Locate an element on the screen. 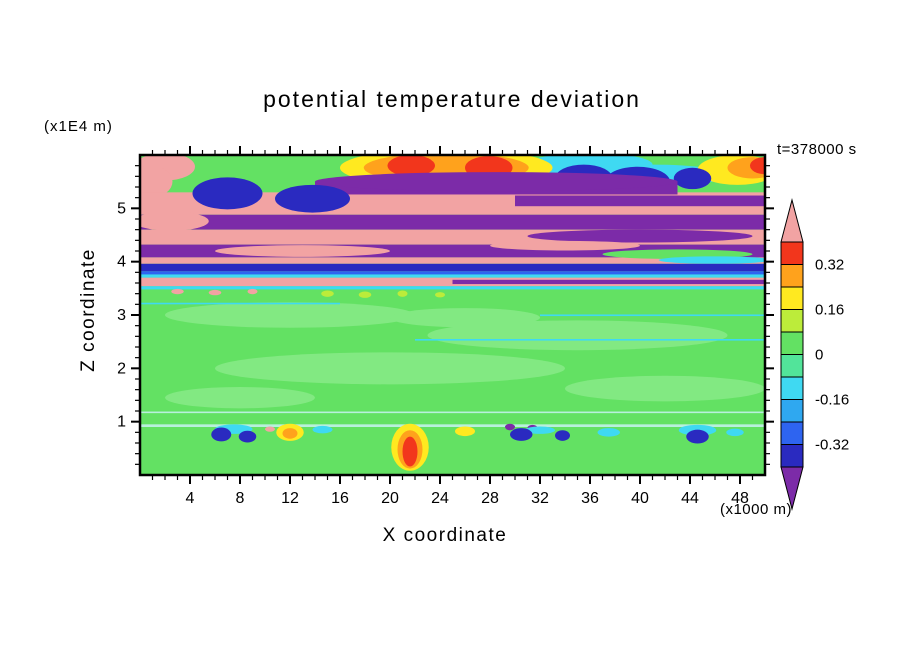 This screenshot has width=904, height=654. colorbar: 0.32 0.16 0 -0.16 -0.32 is located at coordinates (814, 354).